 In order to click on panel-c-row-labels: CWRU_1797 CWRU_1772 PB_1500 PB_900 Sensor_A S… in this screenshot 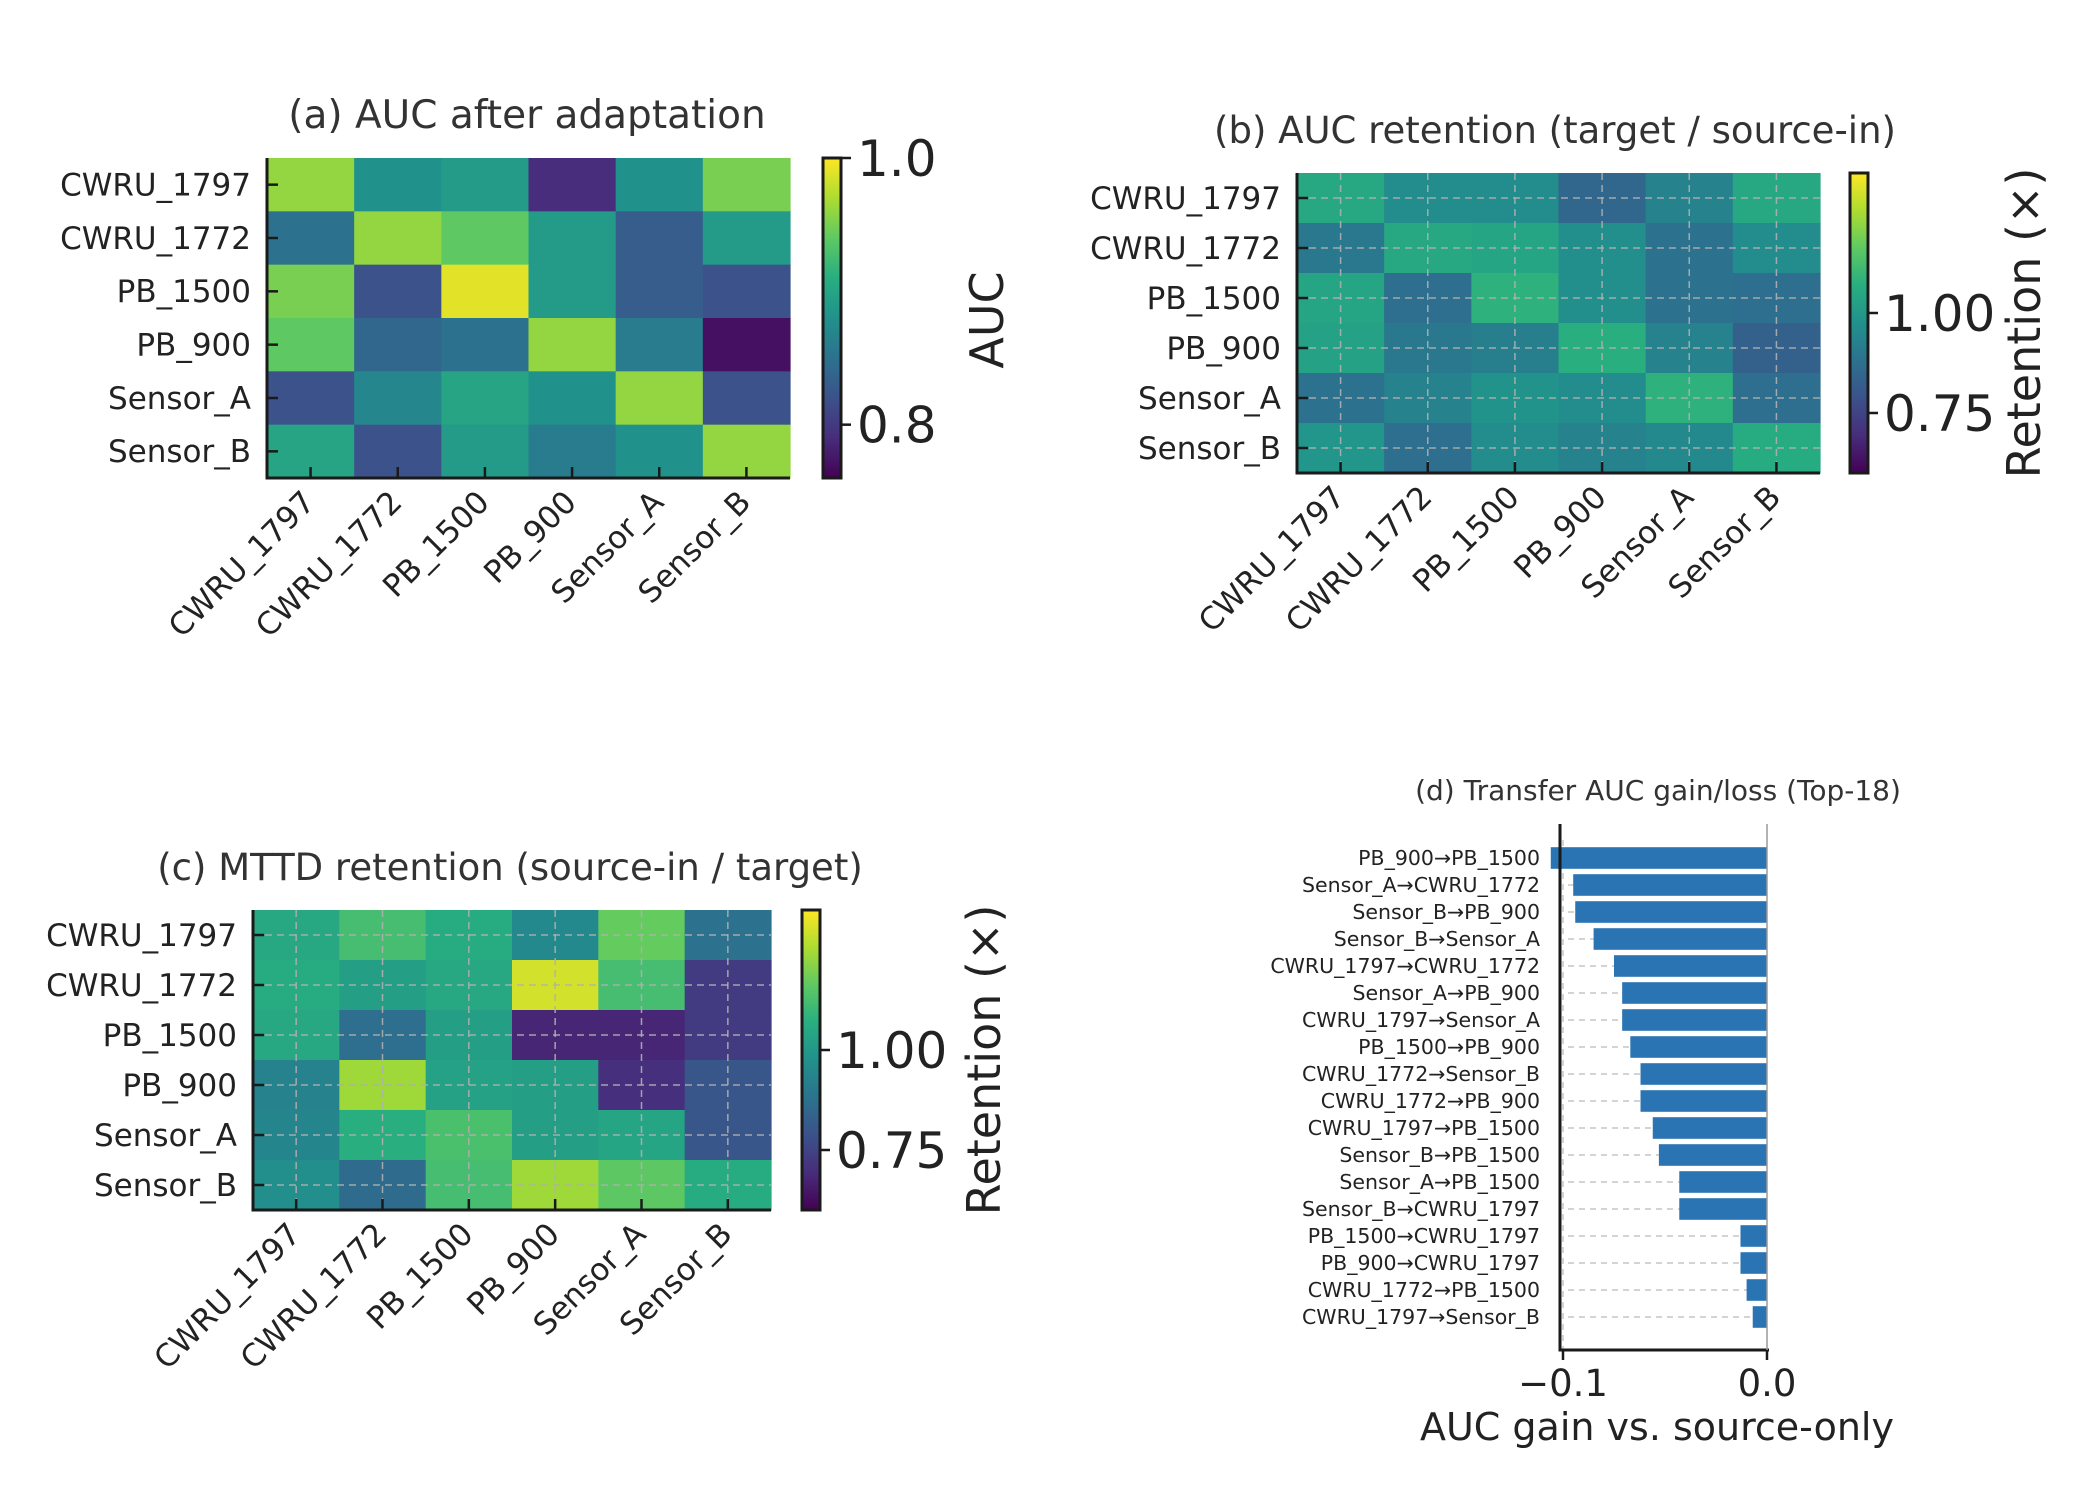, I will do `click(155, 1061)`.